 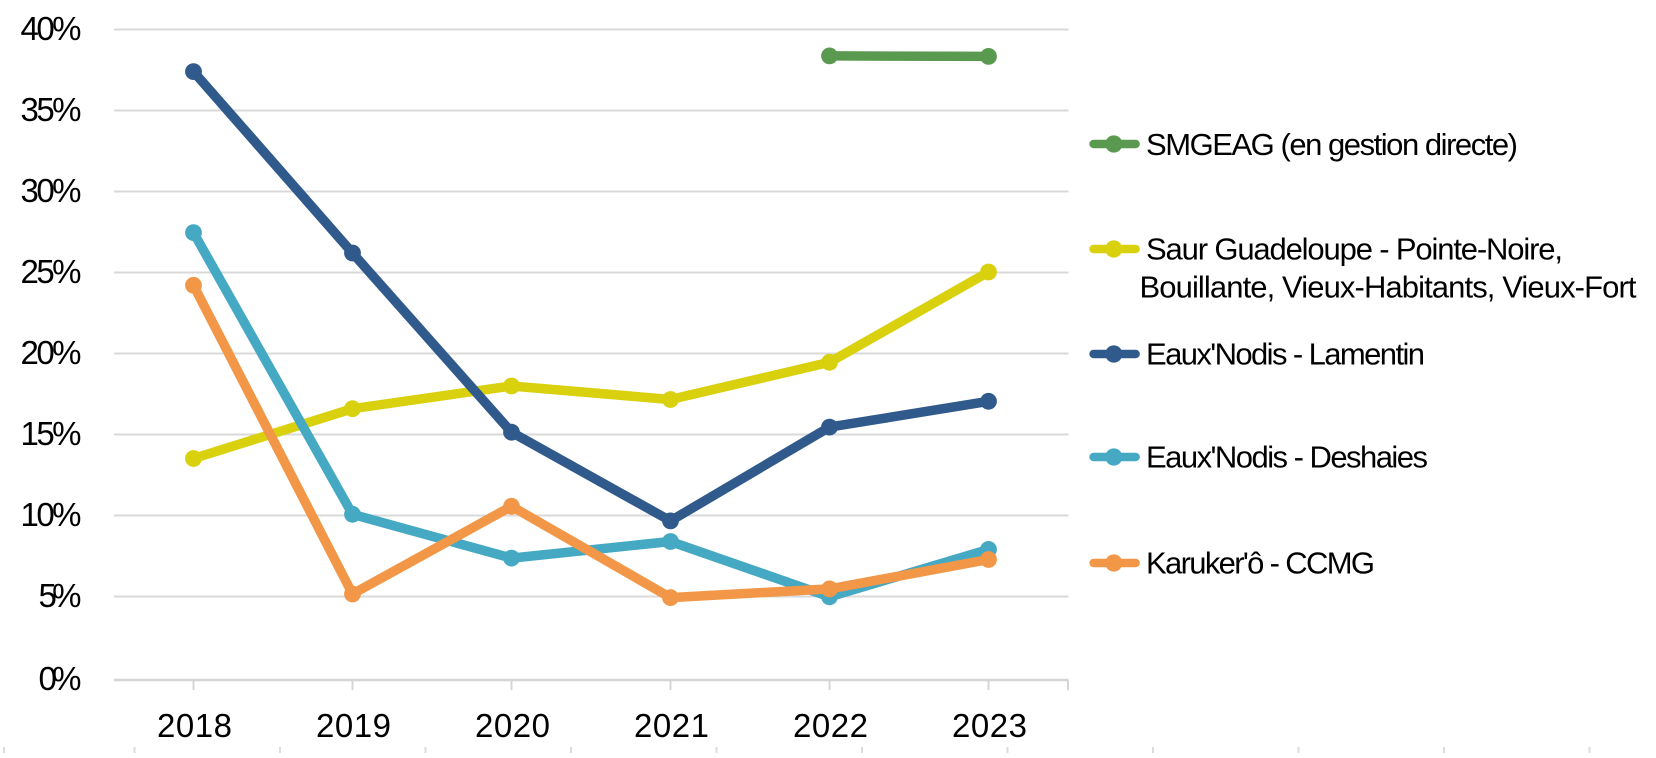 What do you see at coordinates (1285, 354) in the screenshot?
I see `svg-text: Eaux'Nodis - Lamentin` at bounding box center [1285, 354].